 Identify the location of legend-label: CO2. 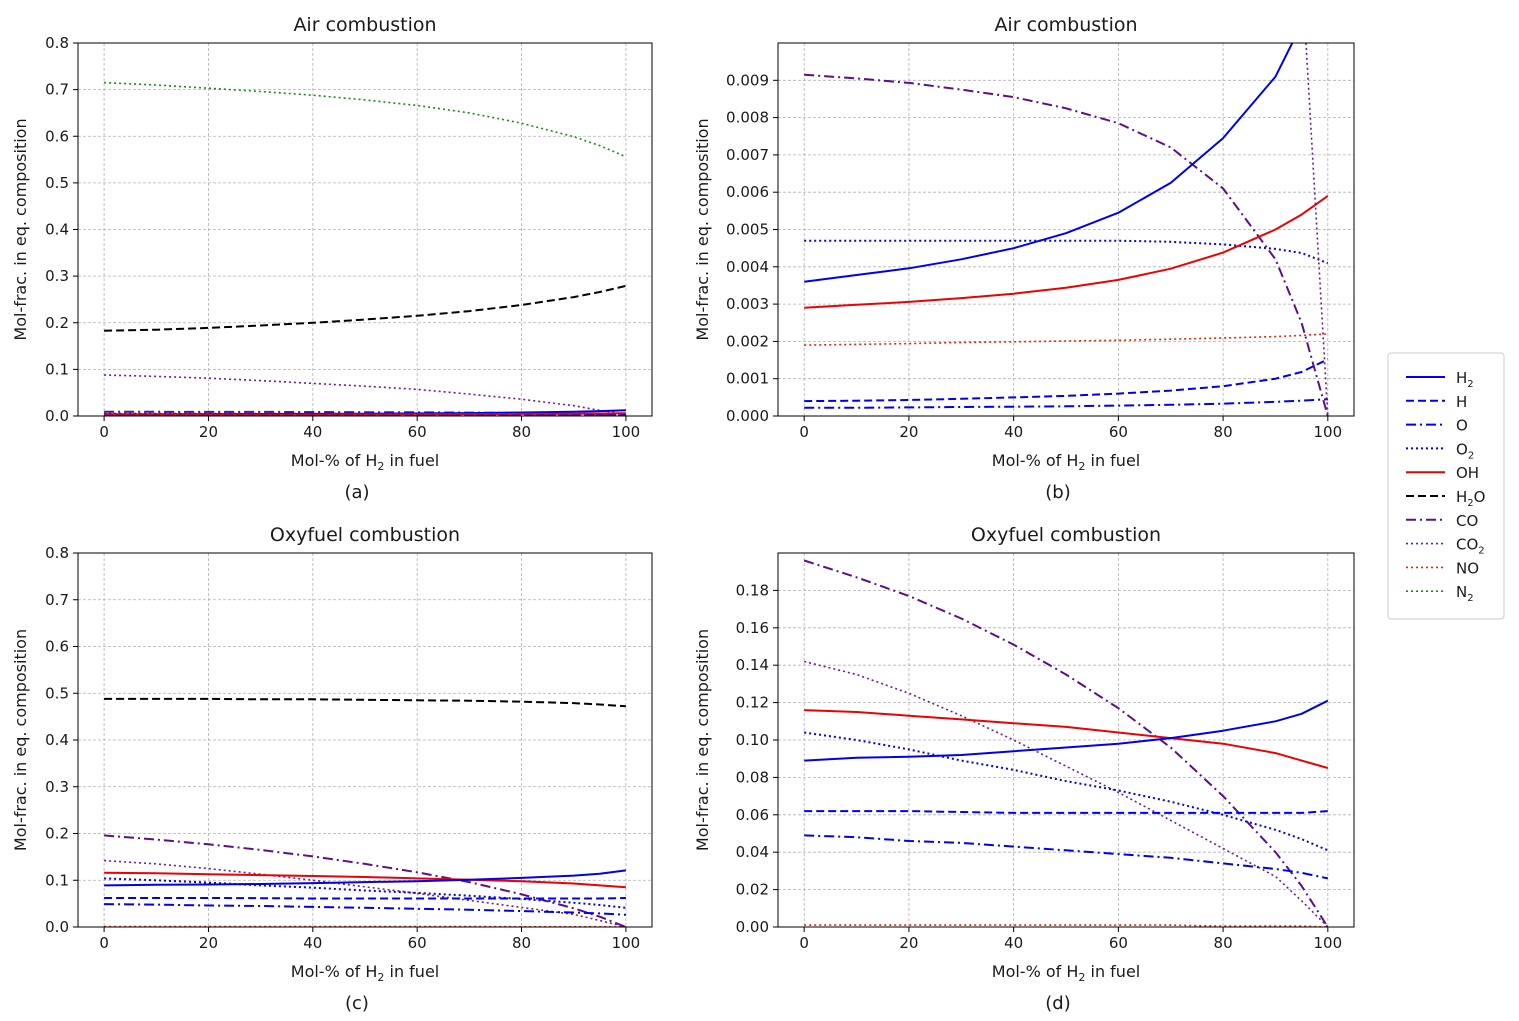
(1470, 546).